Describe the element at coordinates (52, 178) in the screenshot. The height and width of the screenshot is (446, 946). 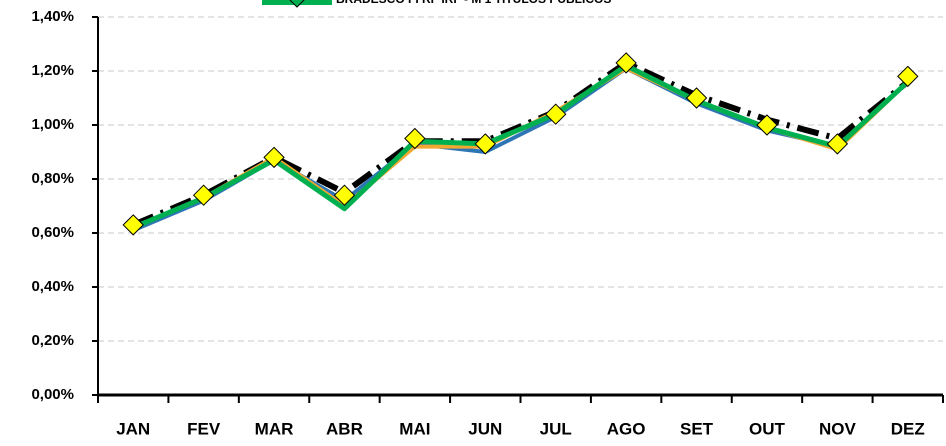
I see `y-tick-label: 0,80%` at that location.